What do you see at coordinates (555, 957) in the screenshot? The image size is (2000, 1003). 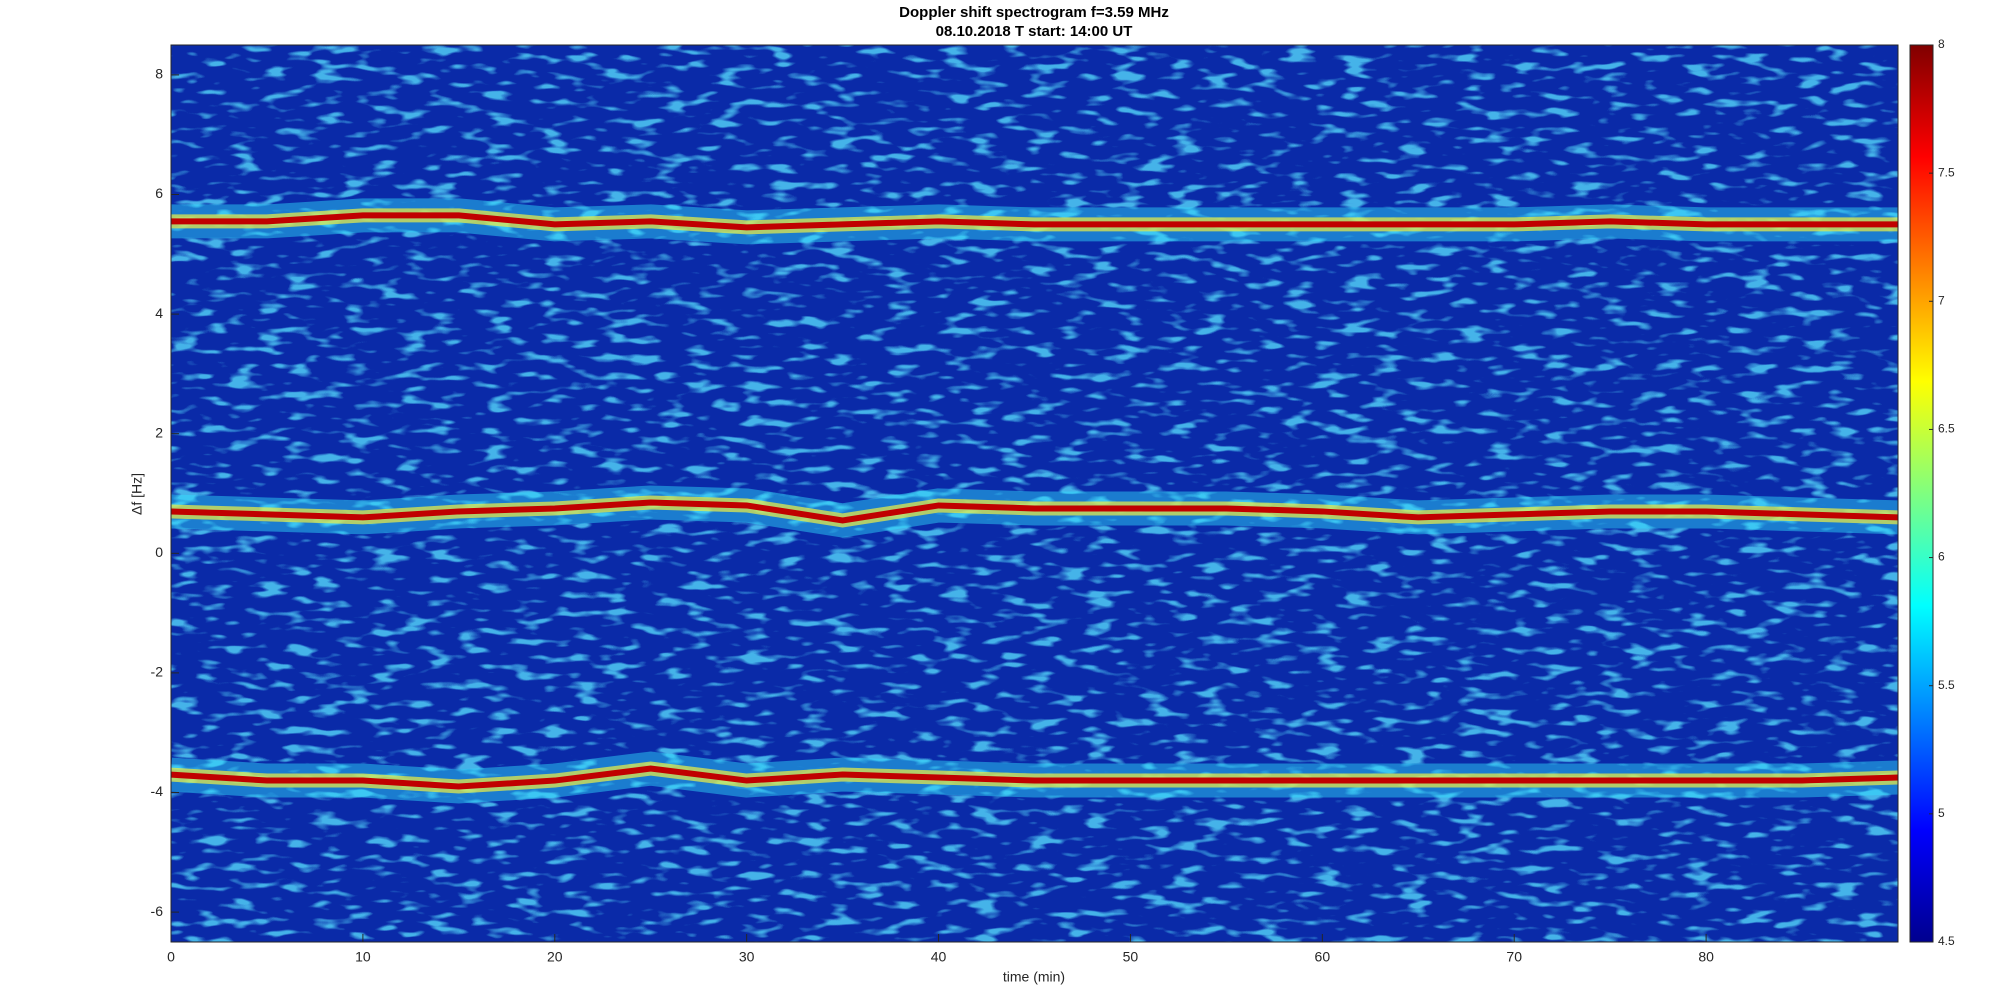 I see `x-tick-label: 20` at bounding box center [555, 957].